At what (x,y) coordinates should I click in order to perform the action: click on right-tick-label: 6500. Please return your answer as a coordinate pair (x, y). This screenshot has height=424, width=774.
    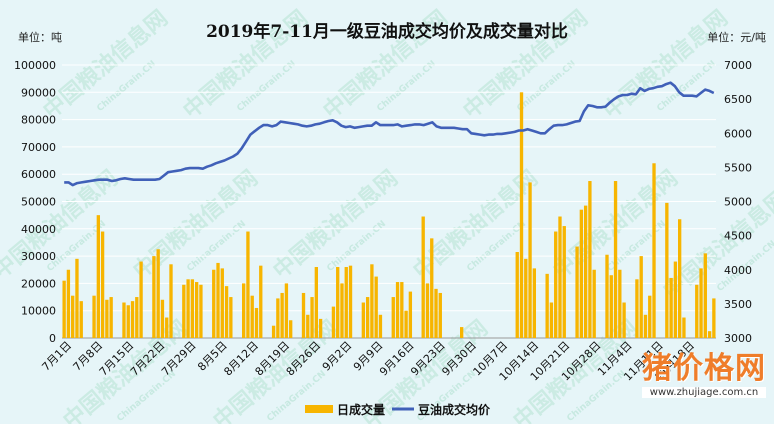
    Looking at the image, I should click on (738, 99).